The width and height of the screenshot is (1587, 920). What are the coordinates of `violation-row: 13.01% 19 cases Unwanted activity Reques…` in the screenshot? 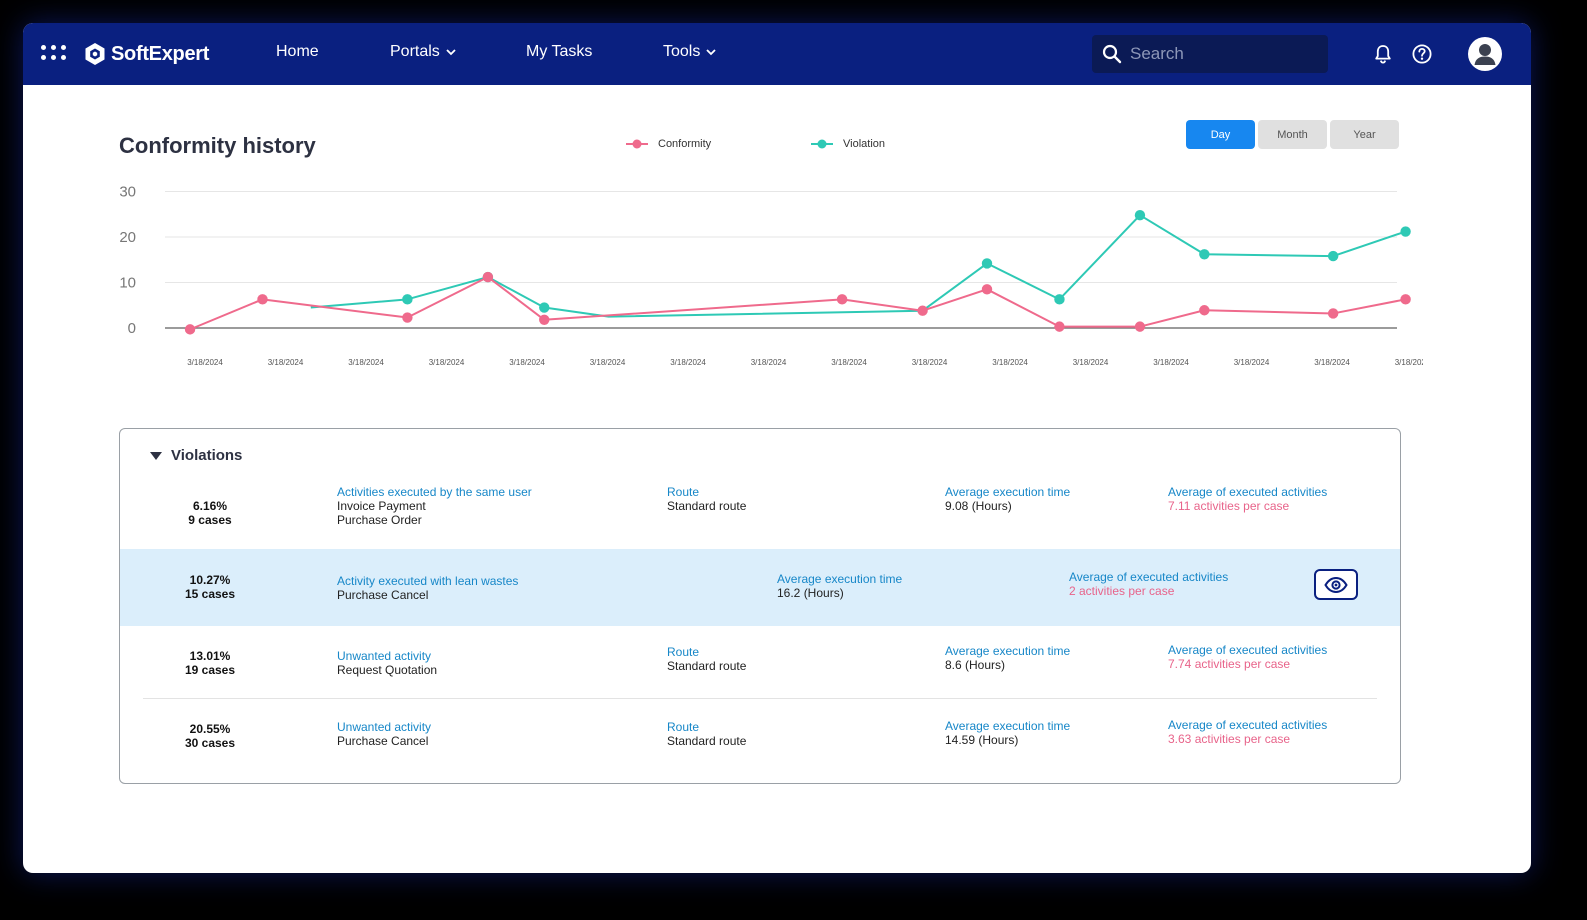 It's located at (760, 662).